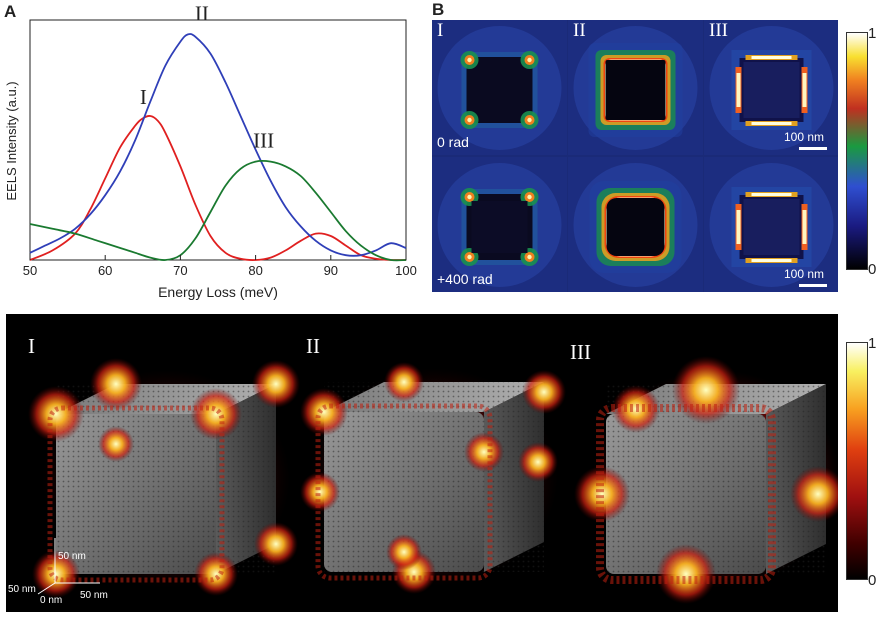 Image resolution: width=884 pixels, height=623 pixels. I want to click on x-tick-label: 60, so click(105, 270).